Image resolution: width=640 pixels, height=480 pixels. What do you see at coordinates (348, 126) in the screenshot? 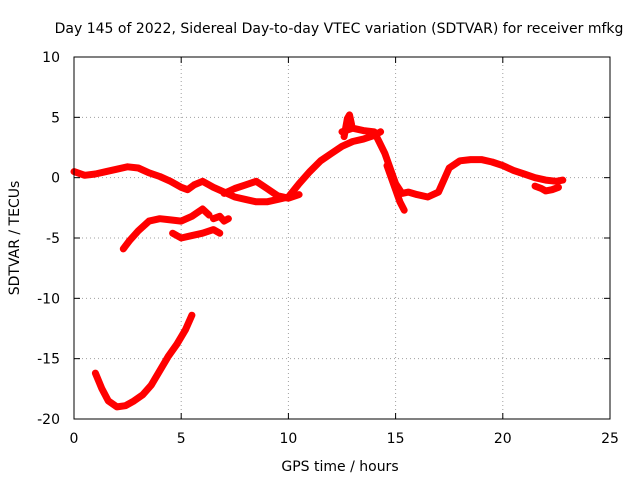
I see `series-arc-peak` at bounding box center [348, 126].